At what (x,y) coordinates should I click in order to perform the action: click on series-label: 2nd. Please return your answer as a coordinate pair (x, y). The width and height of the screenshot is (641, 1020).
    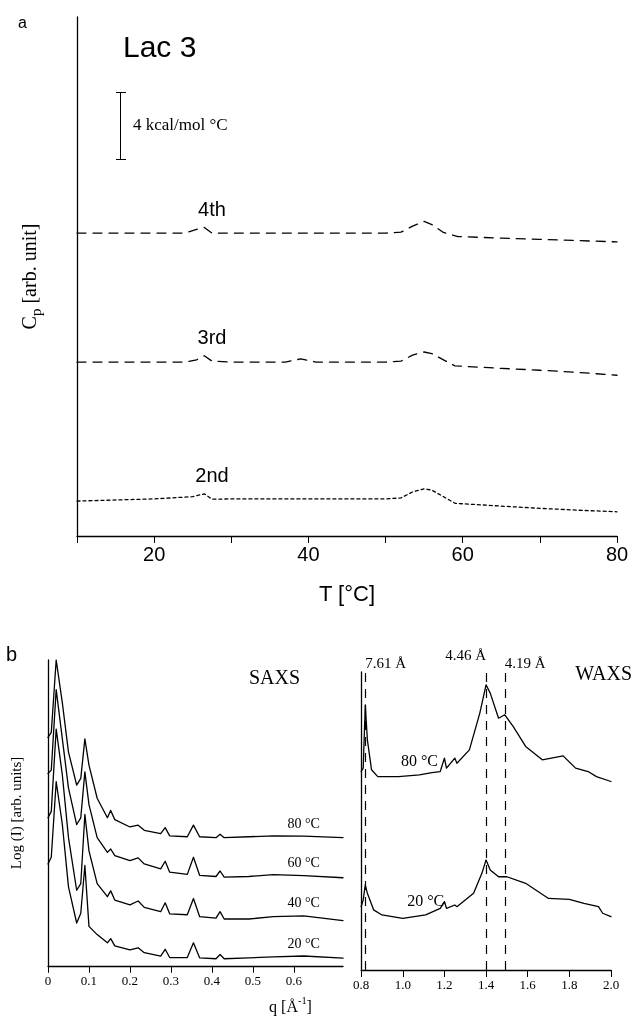
    Looking at the image, I should click on (212, 475).